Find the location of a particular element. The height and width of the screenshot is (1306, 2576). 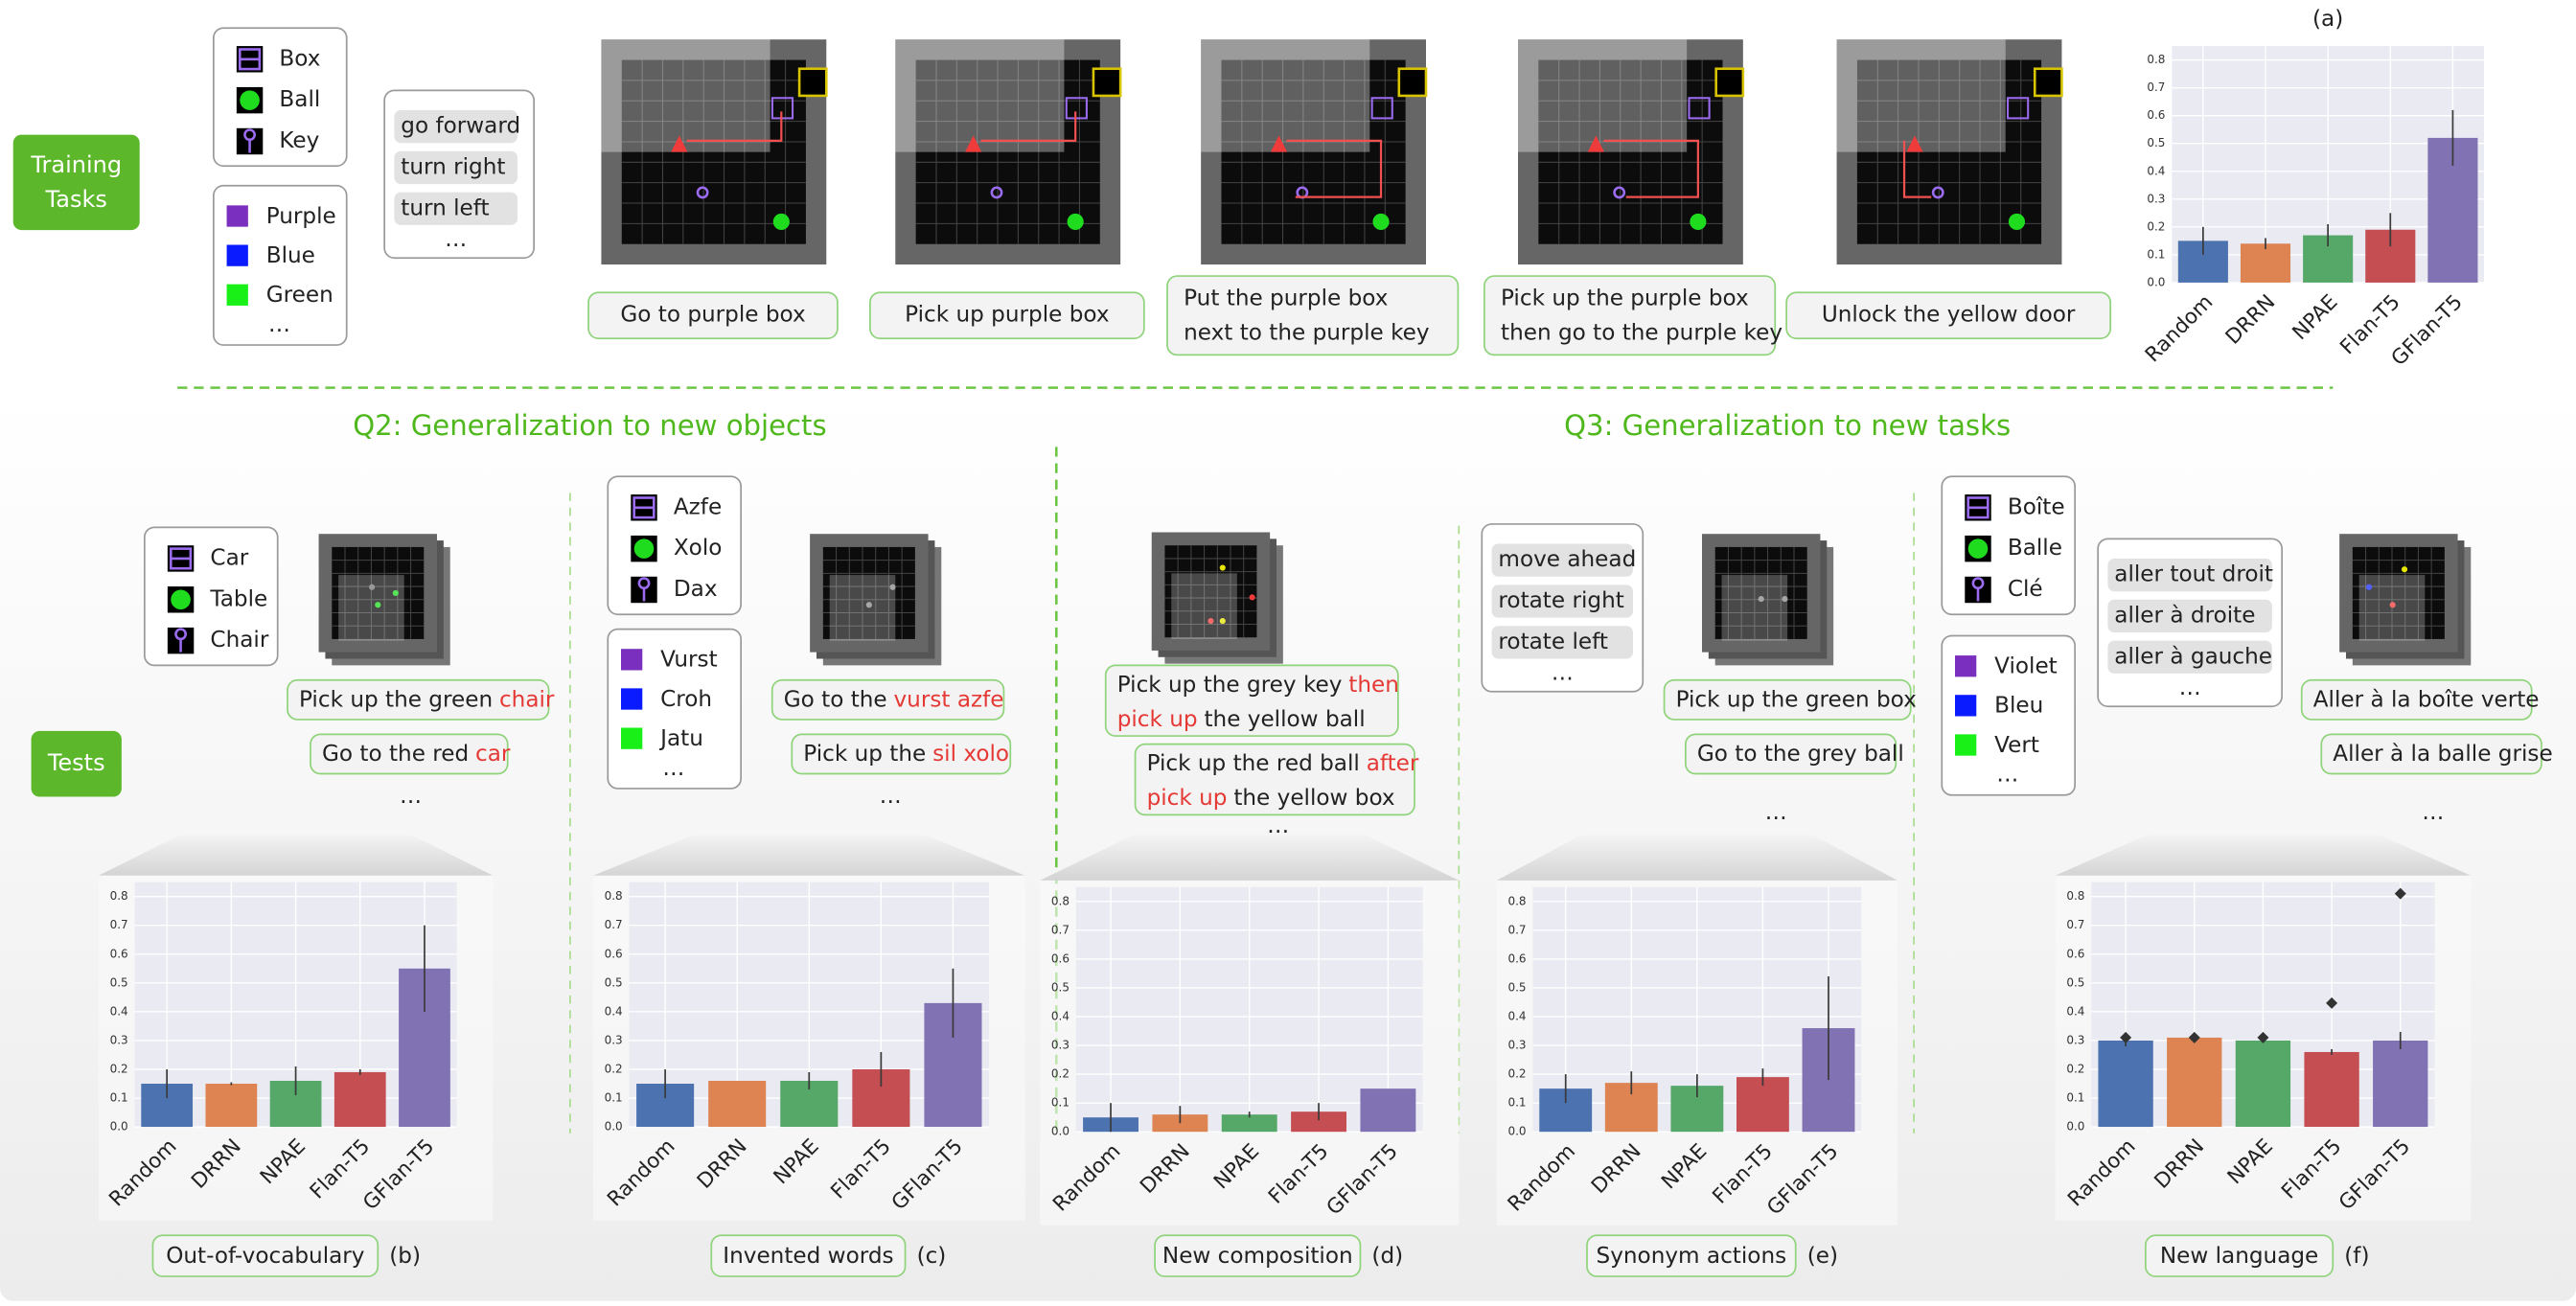

instruction-part: Go to the red is located at coordinates (395, 753).